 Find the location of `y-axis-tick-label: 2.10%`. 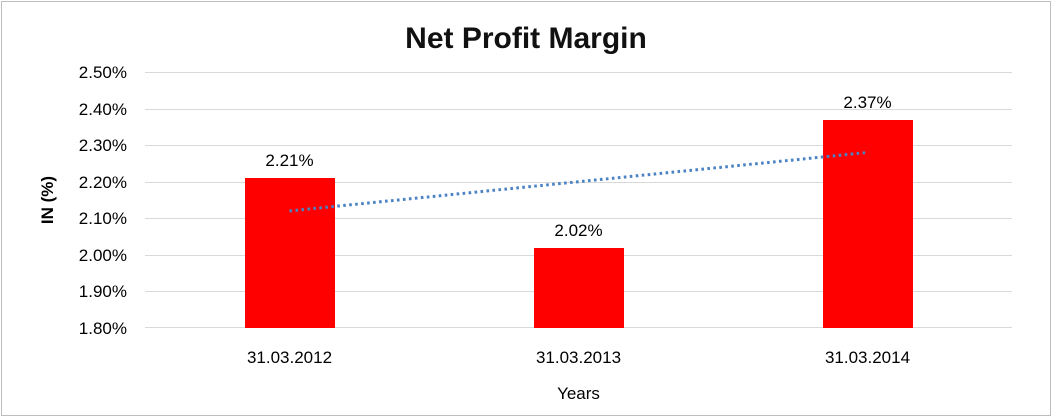

y-axis-tick-label: 2.10% is located at coordinates (102, 219).